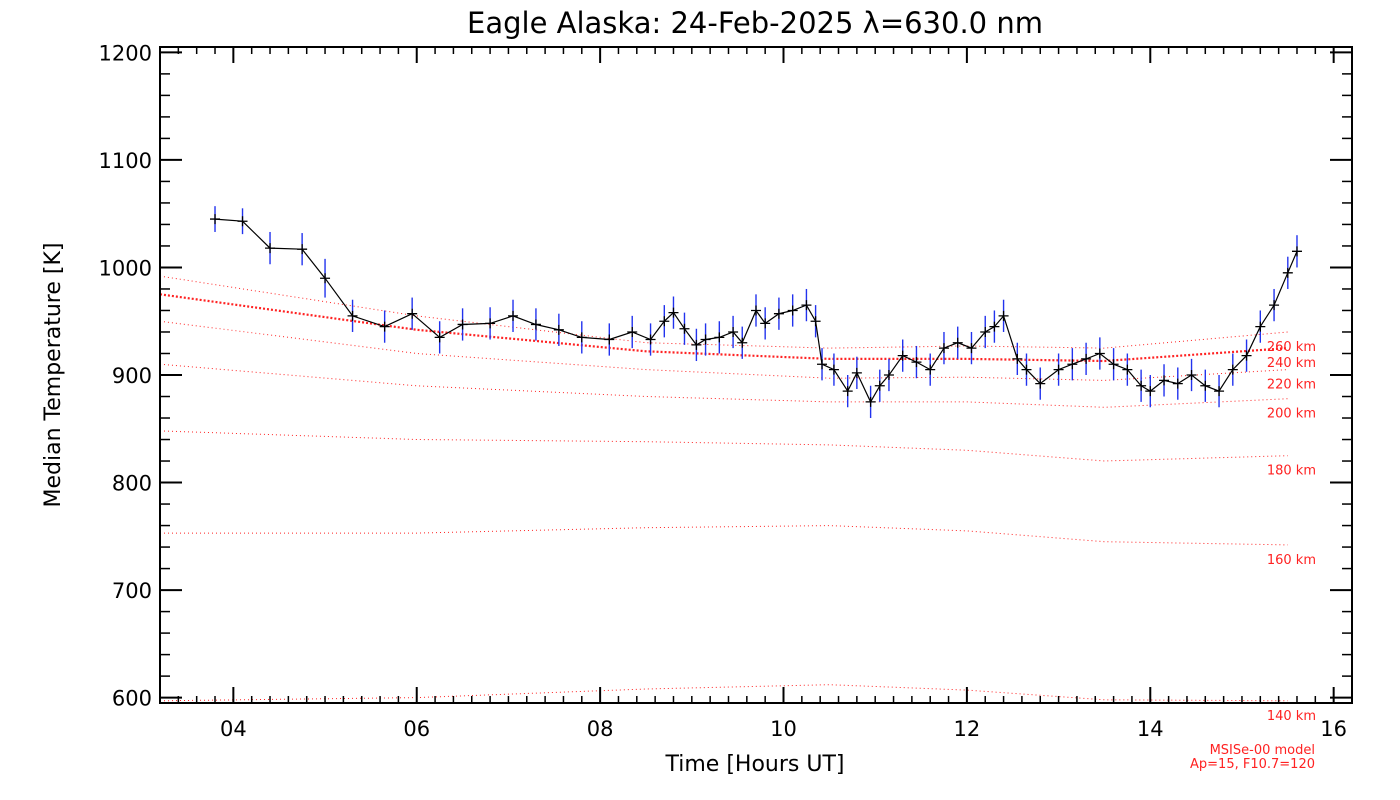 The image size is (1400, 800). What do you see at coordinates (132, 591) in the screenshot?
I see `y-tick-label: 700` at bounding box center [132, 591].